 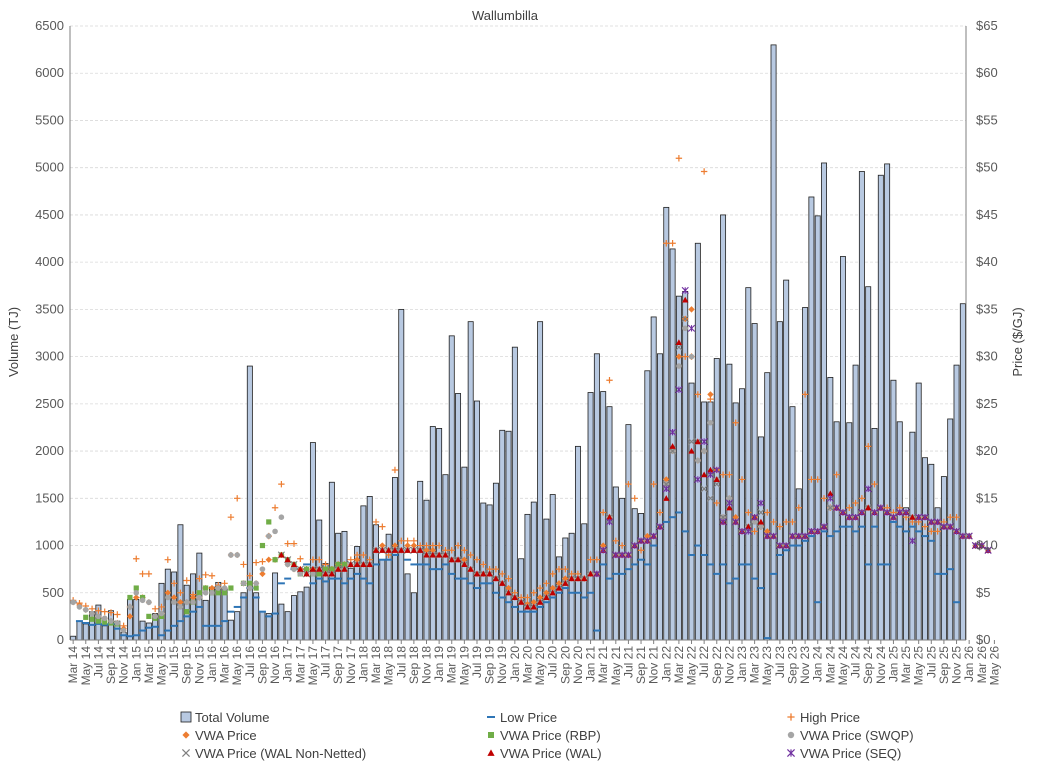 I want to click on legend-label: VWA Price, so click(x=226, y=735).